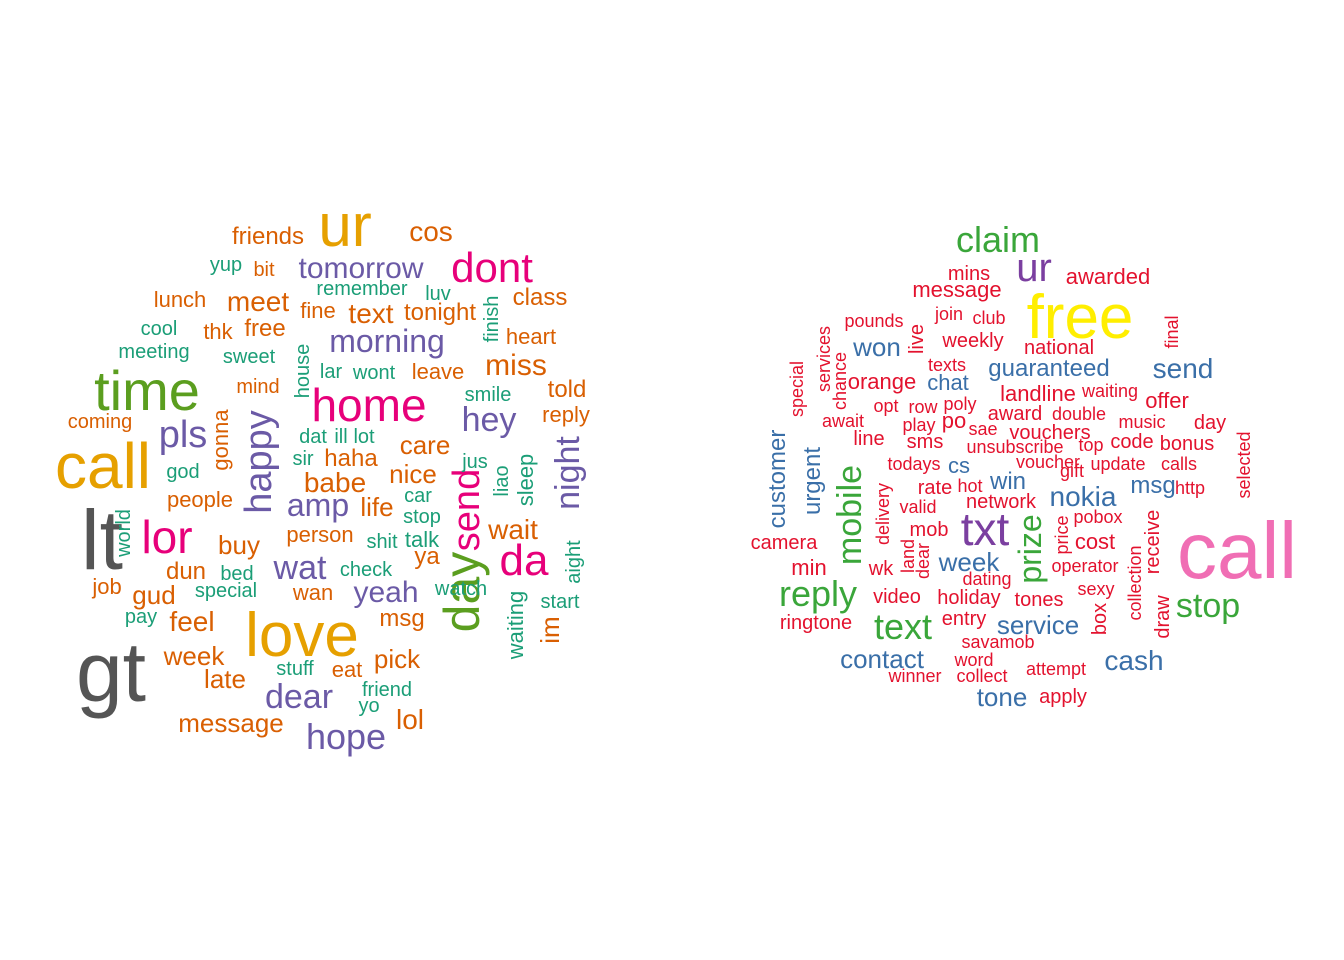 This screenshot has height=960, width=1344. What do you see at coordinates (492, 267) in the screenshot?
I see `ham-word-dont: dont` at bounding box center [492, 267].